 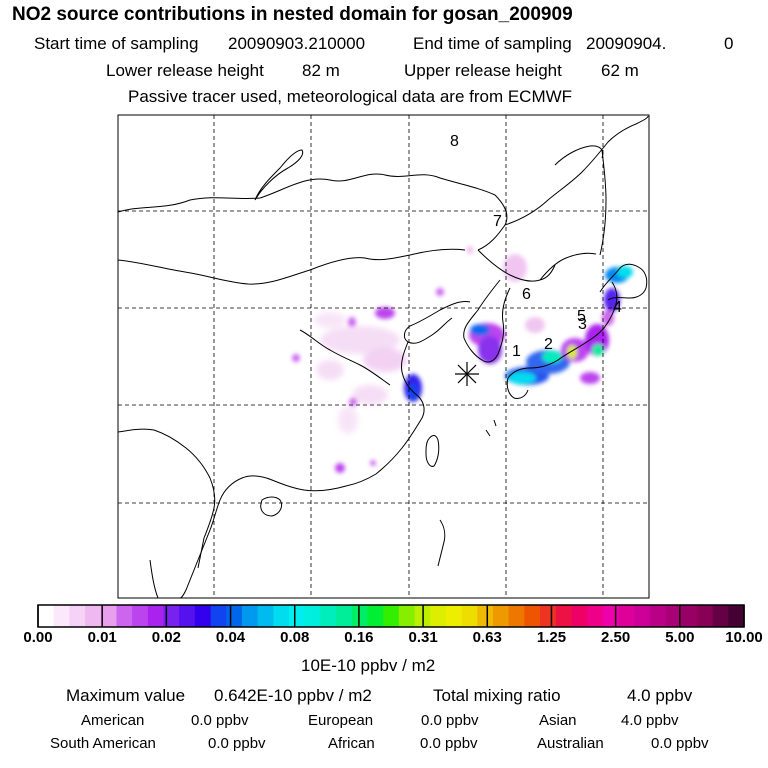 What do you see at coordinates (341, 720) in the screenshot?
I see `european-label: European` at bounding box center [341, 720].